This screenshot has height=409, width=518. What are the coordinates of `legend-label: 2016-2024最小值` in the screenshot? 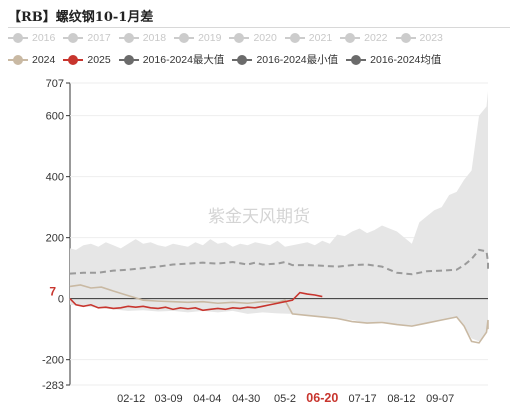 It's located at (297, 60).